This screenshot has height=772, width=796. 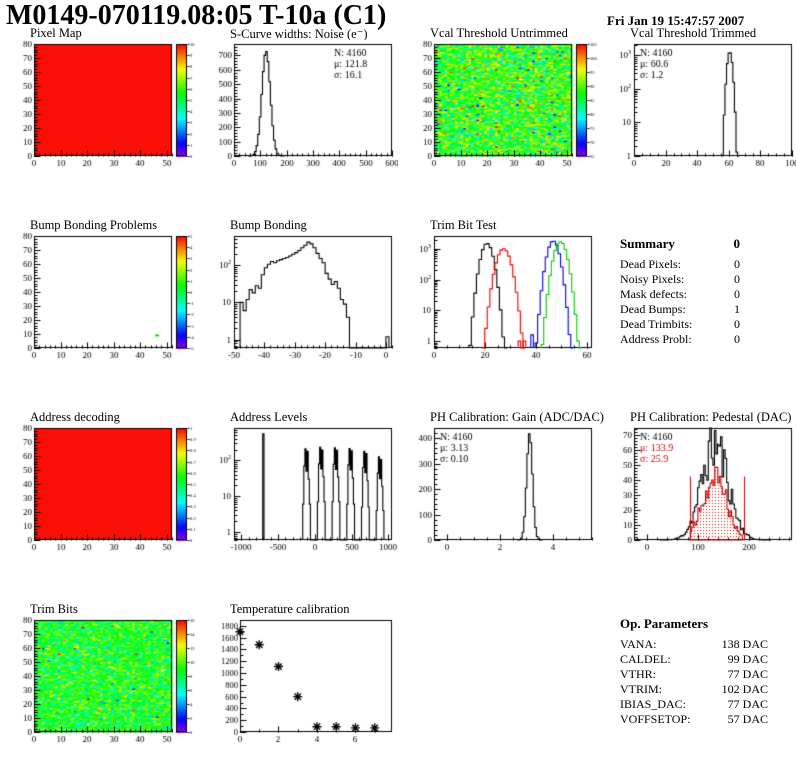 I want to click on summary-row: Mask defects: 0, so click(x=680, y=294).